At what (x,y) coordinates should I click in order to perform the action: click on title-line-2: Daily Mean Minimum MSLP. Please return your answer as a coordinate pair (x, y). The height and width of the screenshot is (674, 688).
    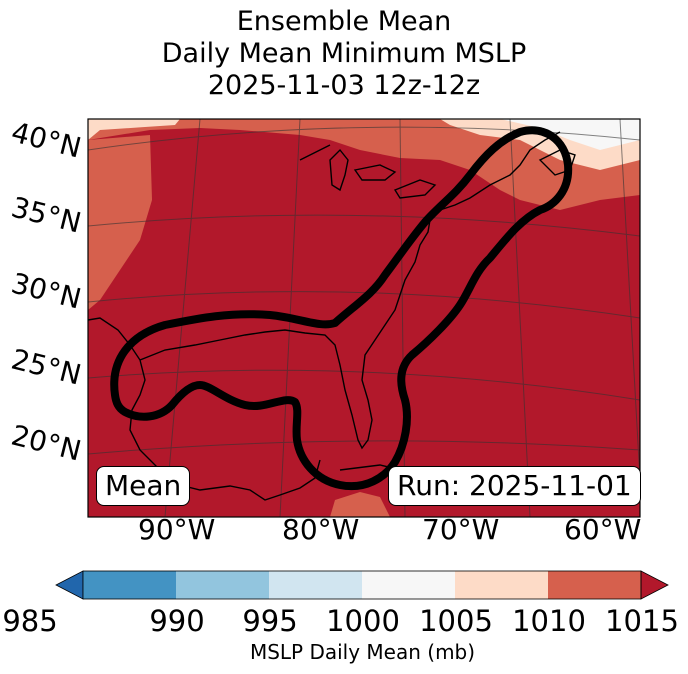
    Looking at the image, I should click on (344, 53).